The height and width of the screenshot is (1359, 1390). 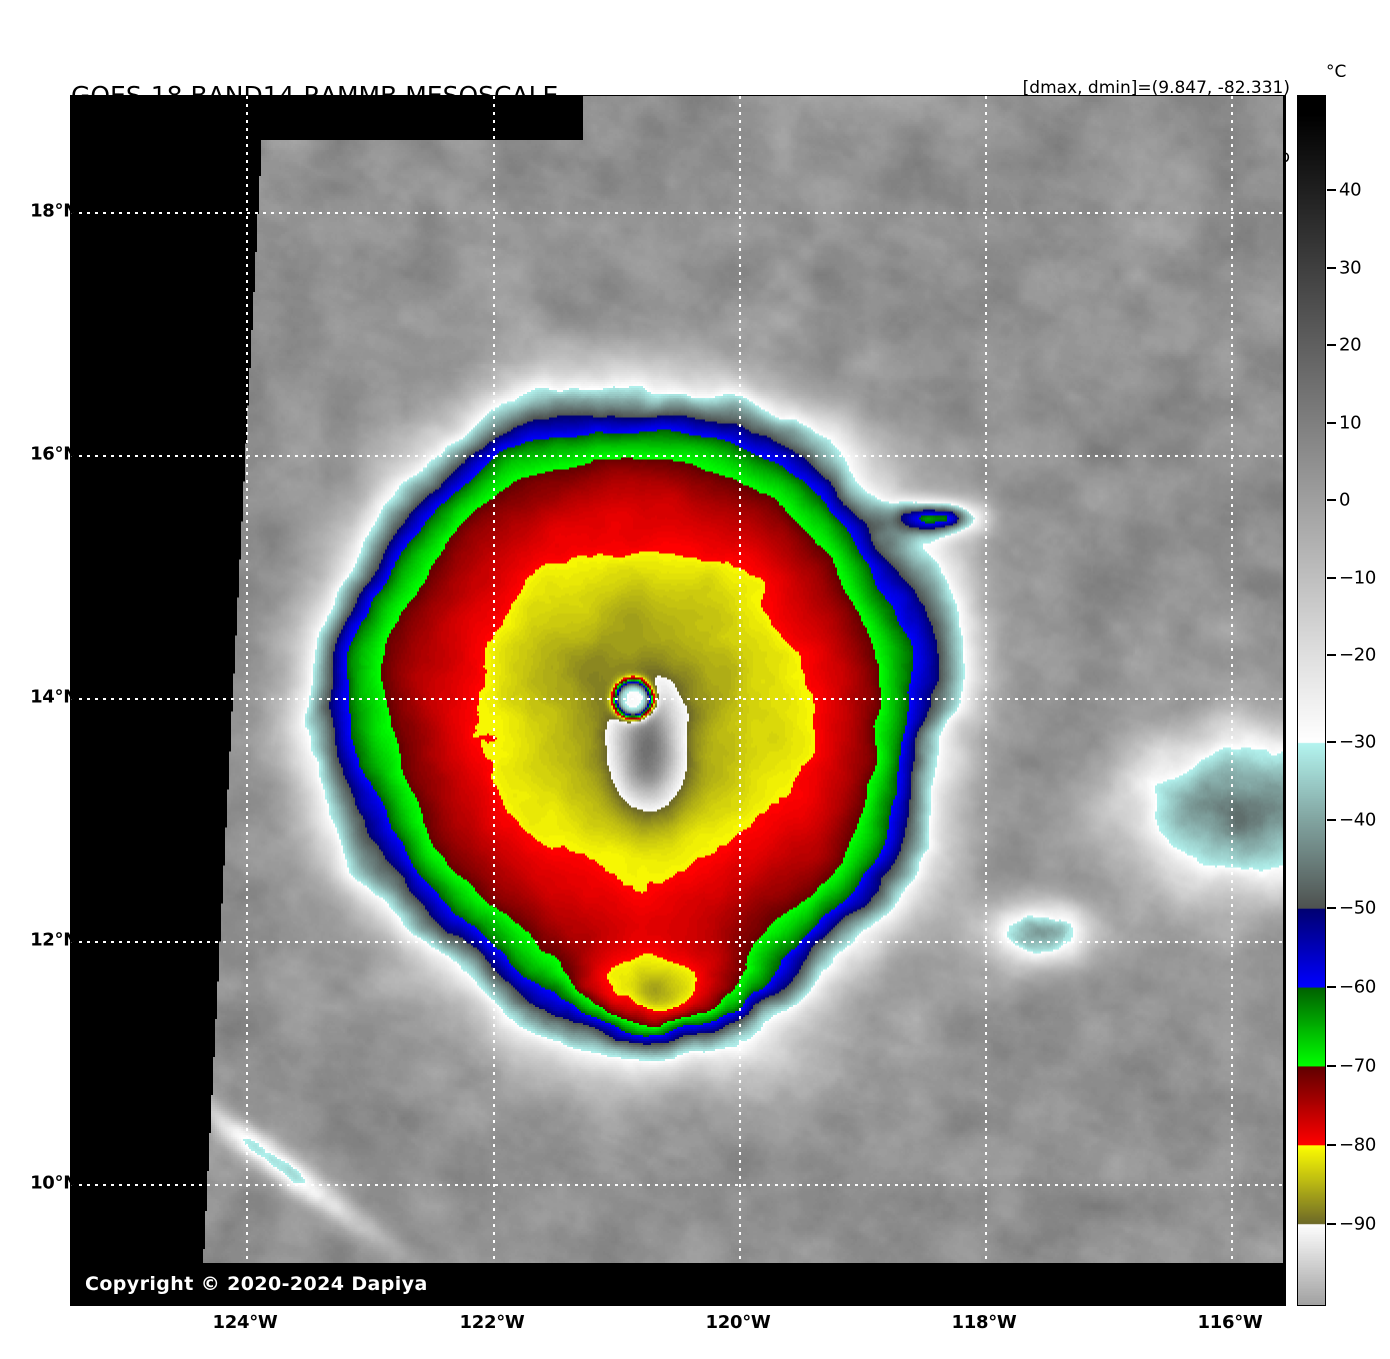 I want to click on colorbar-tick-label: −40, so click(x=1358, y=820).